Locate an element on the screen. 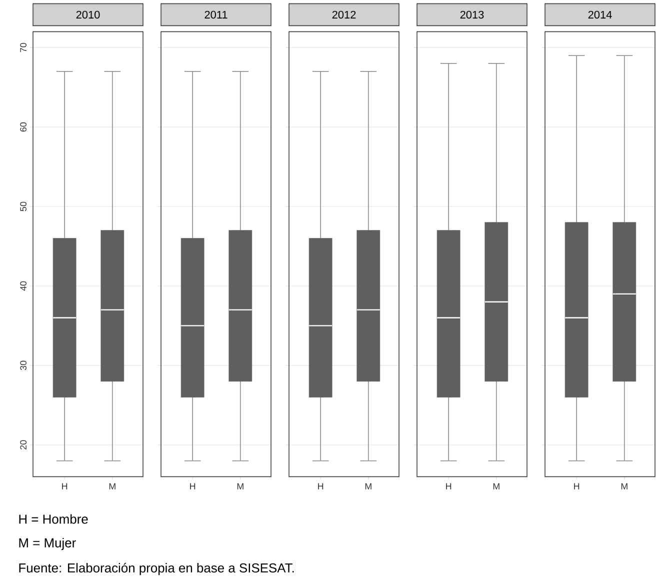  text: H = Hombre is located at coordinates (53, 519).